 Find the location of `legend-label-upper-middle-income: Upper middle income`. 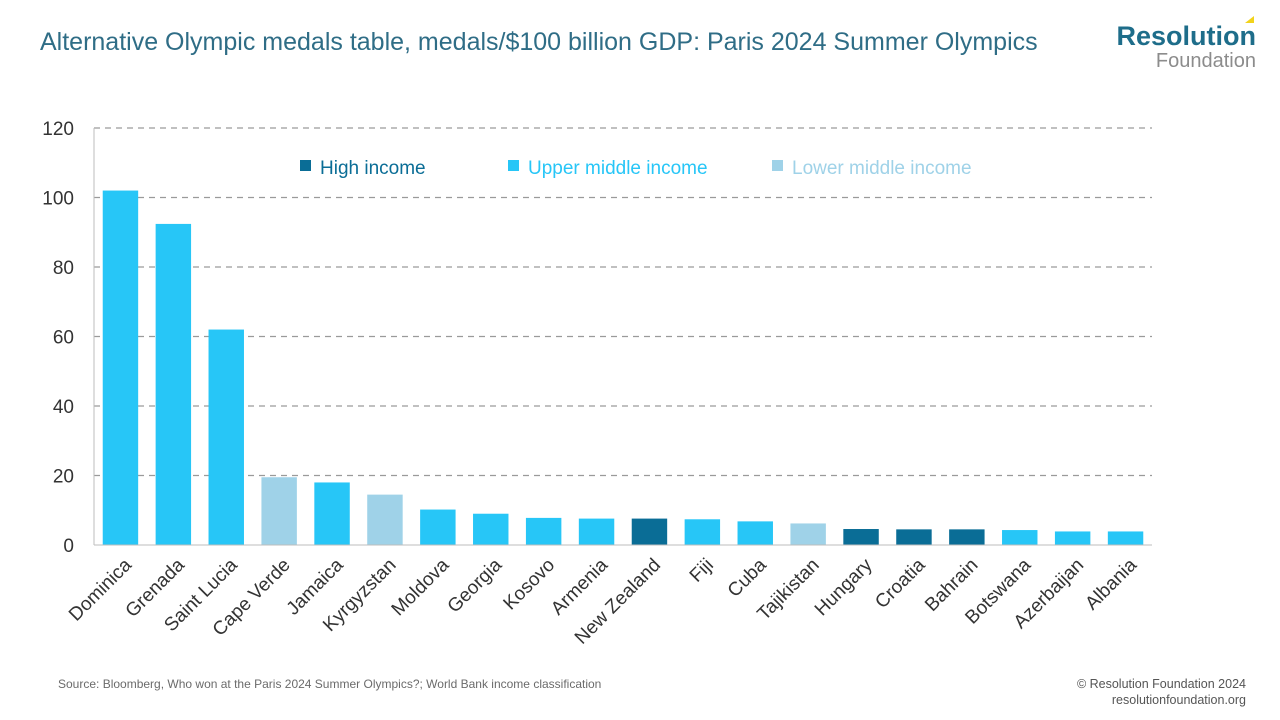

legend-label-upper-middle-income: Upper middle income is located at coordinates (618, 168).